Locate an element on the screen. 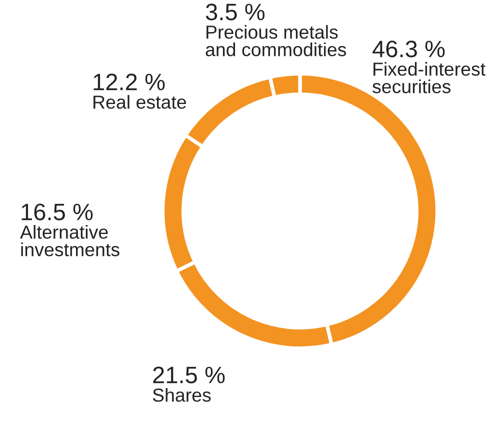 This screenshot has width=493, height=421. data-label: 16.5 % is located at coordinates (57, 212).